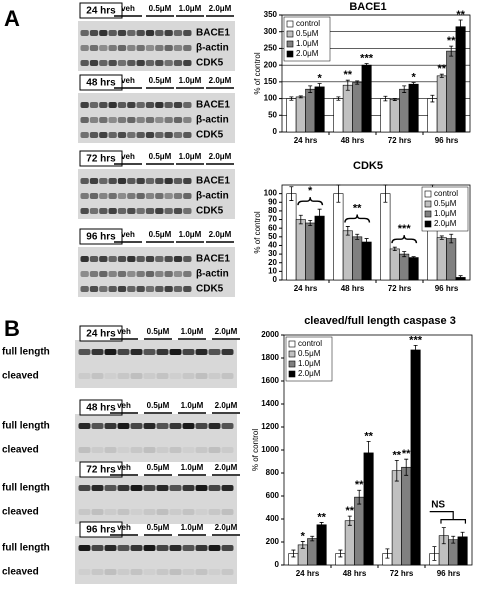 The image size is (477, 594). What do you see at coordinates (272, 236) in the screenshot?
I see `y-tick-label: 50` at bounding box center [272, 236].